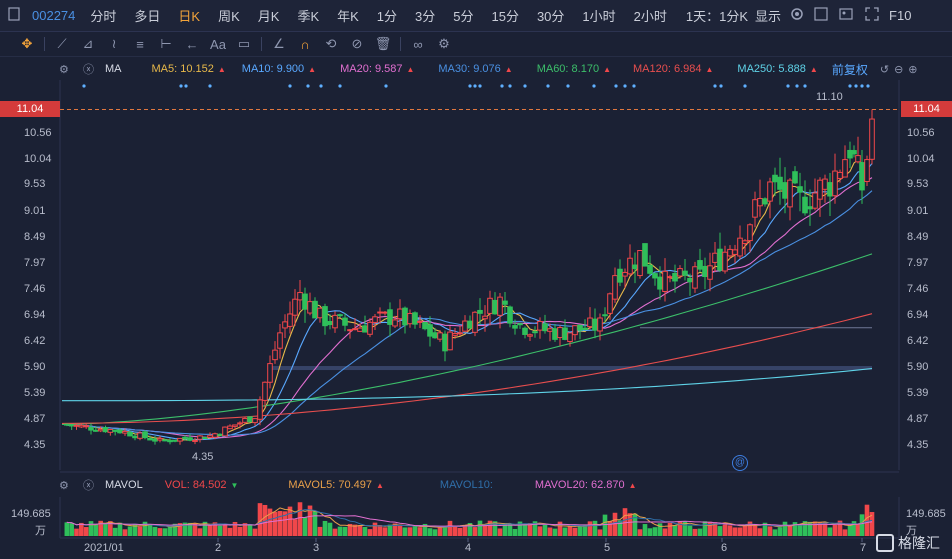 This screenshot has width=952, height=559. What do you see at coordinates (14, 15) in the screenshot?
I see `panel-toggle-icon` at bounding box center [14, 15].